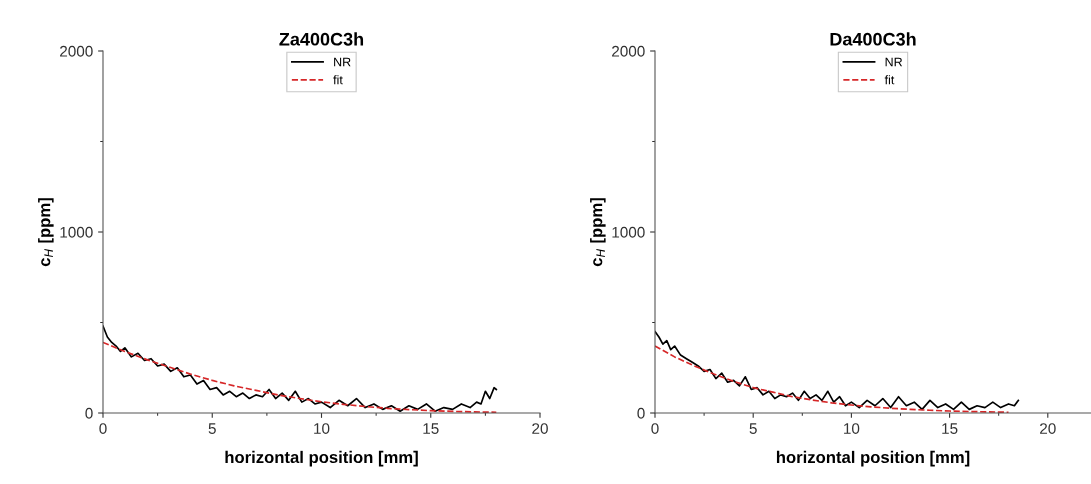 Image resolution: width=1091 pixels, height=484 pixels. Describe the element at coordinates (873, 39) in the screenshot. I see `chart-title: Da400C3h` at that location.